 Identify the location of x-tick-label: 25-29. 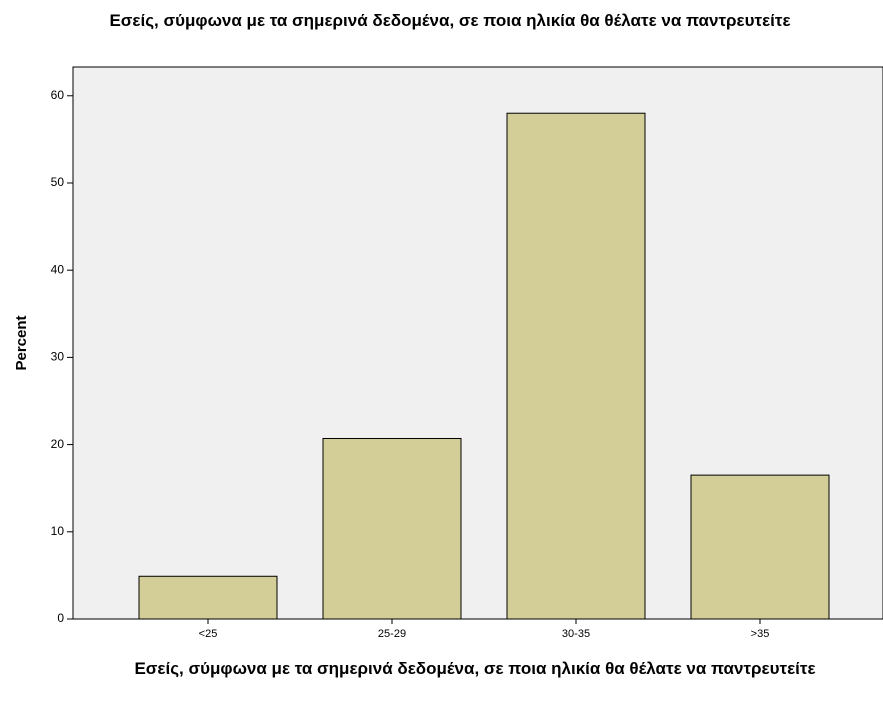
(392, 634).